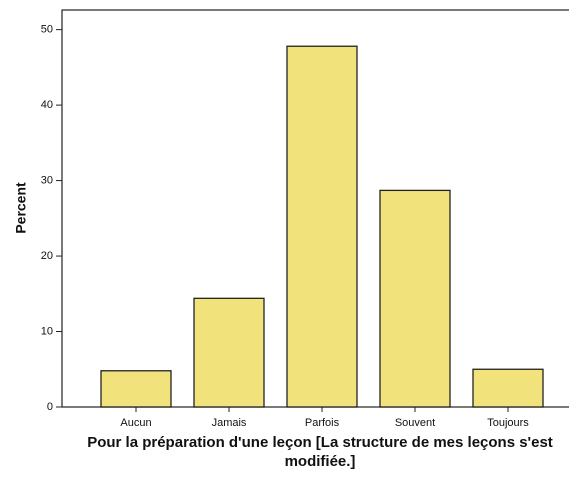  Describe the element at coordinates (415, 423) in the screenshot. I see `x-tick-label: Souvent` at that location.